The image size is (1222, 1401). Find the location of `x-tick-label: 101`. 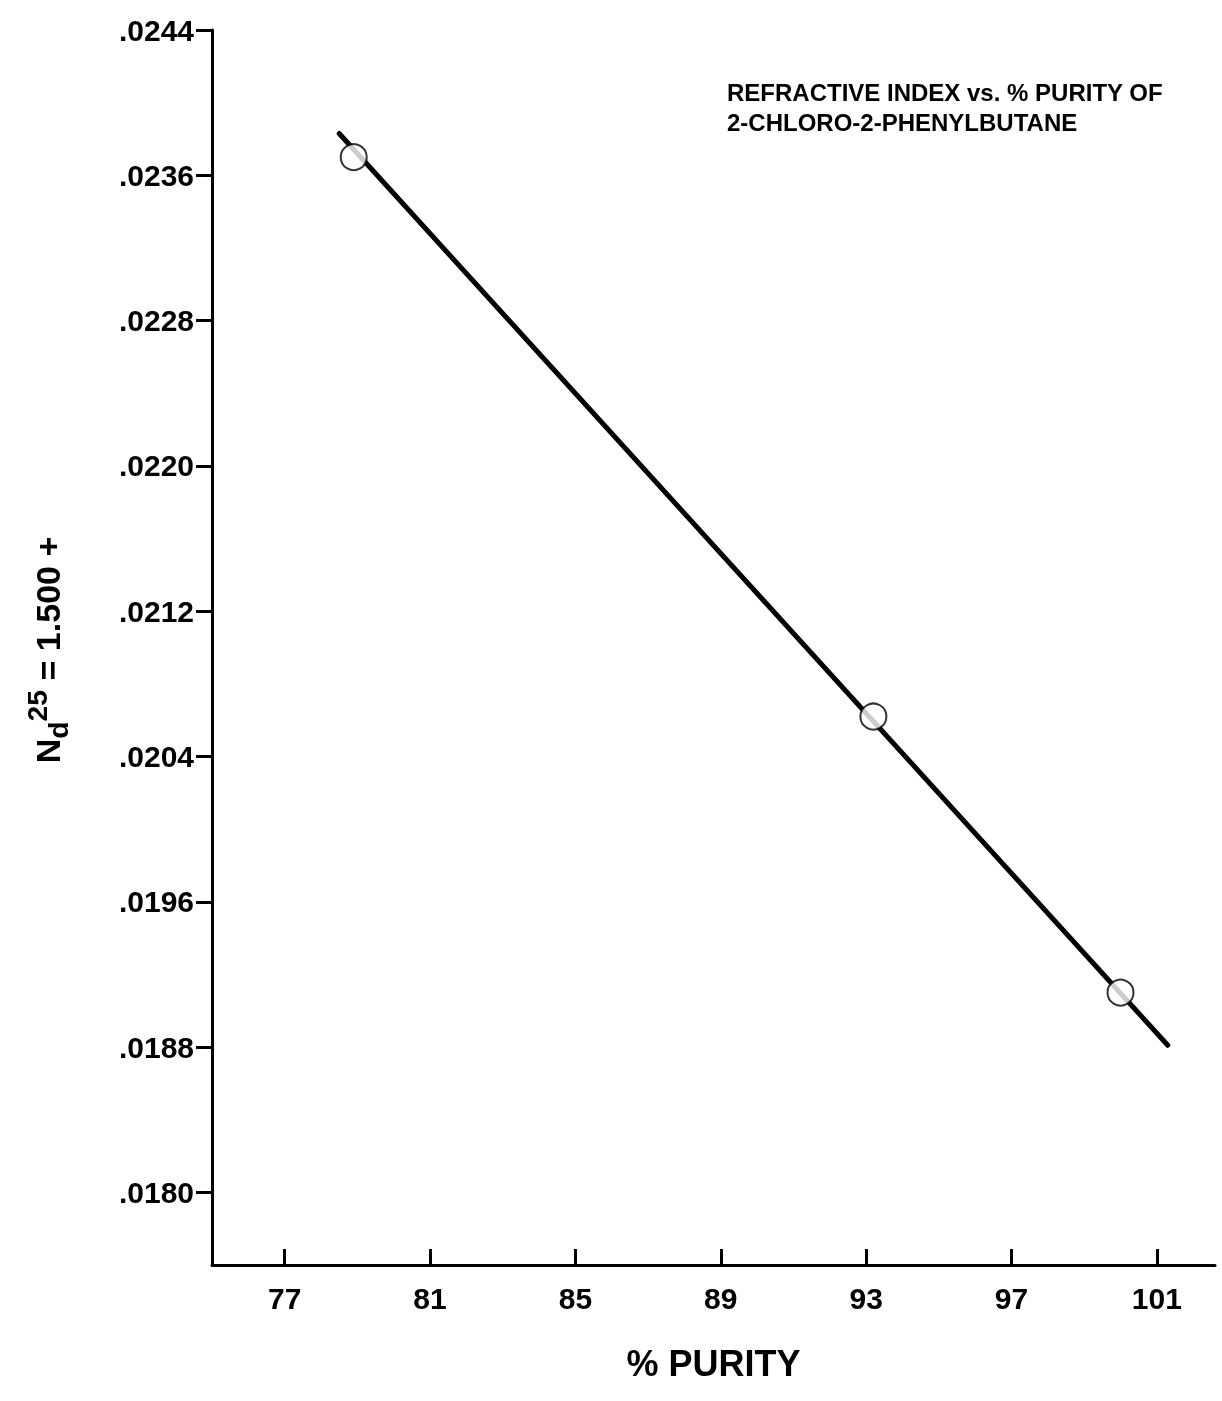

x-tick-label: 101 is located at coordinates (1156, 1298).